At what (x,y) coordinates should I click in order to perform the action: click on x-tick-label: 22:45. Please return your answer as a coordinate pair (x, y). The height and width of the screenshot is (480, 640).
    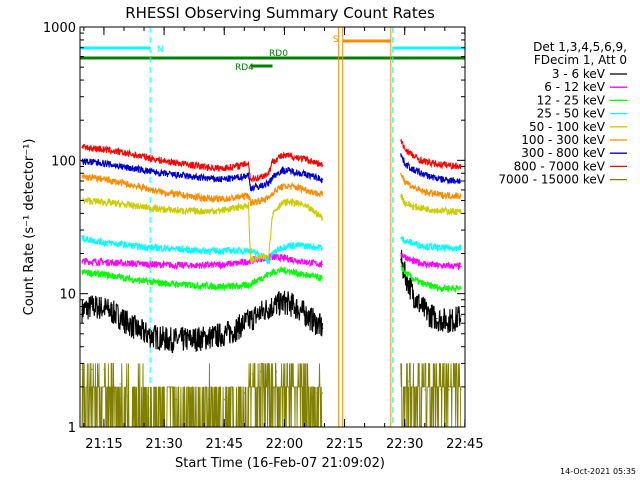
    Looking at the image, I should click on (464, 444).